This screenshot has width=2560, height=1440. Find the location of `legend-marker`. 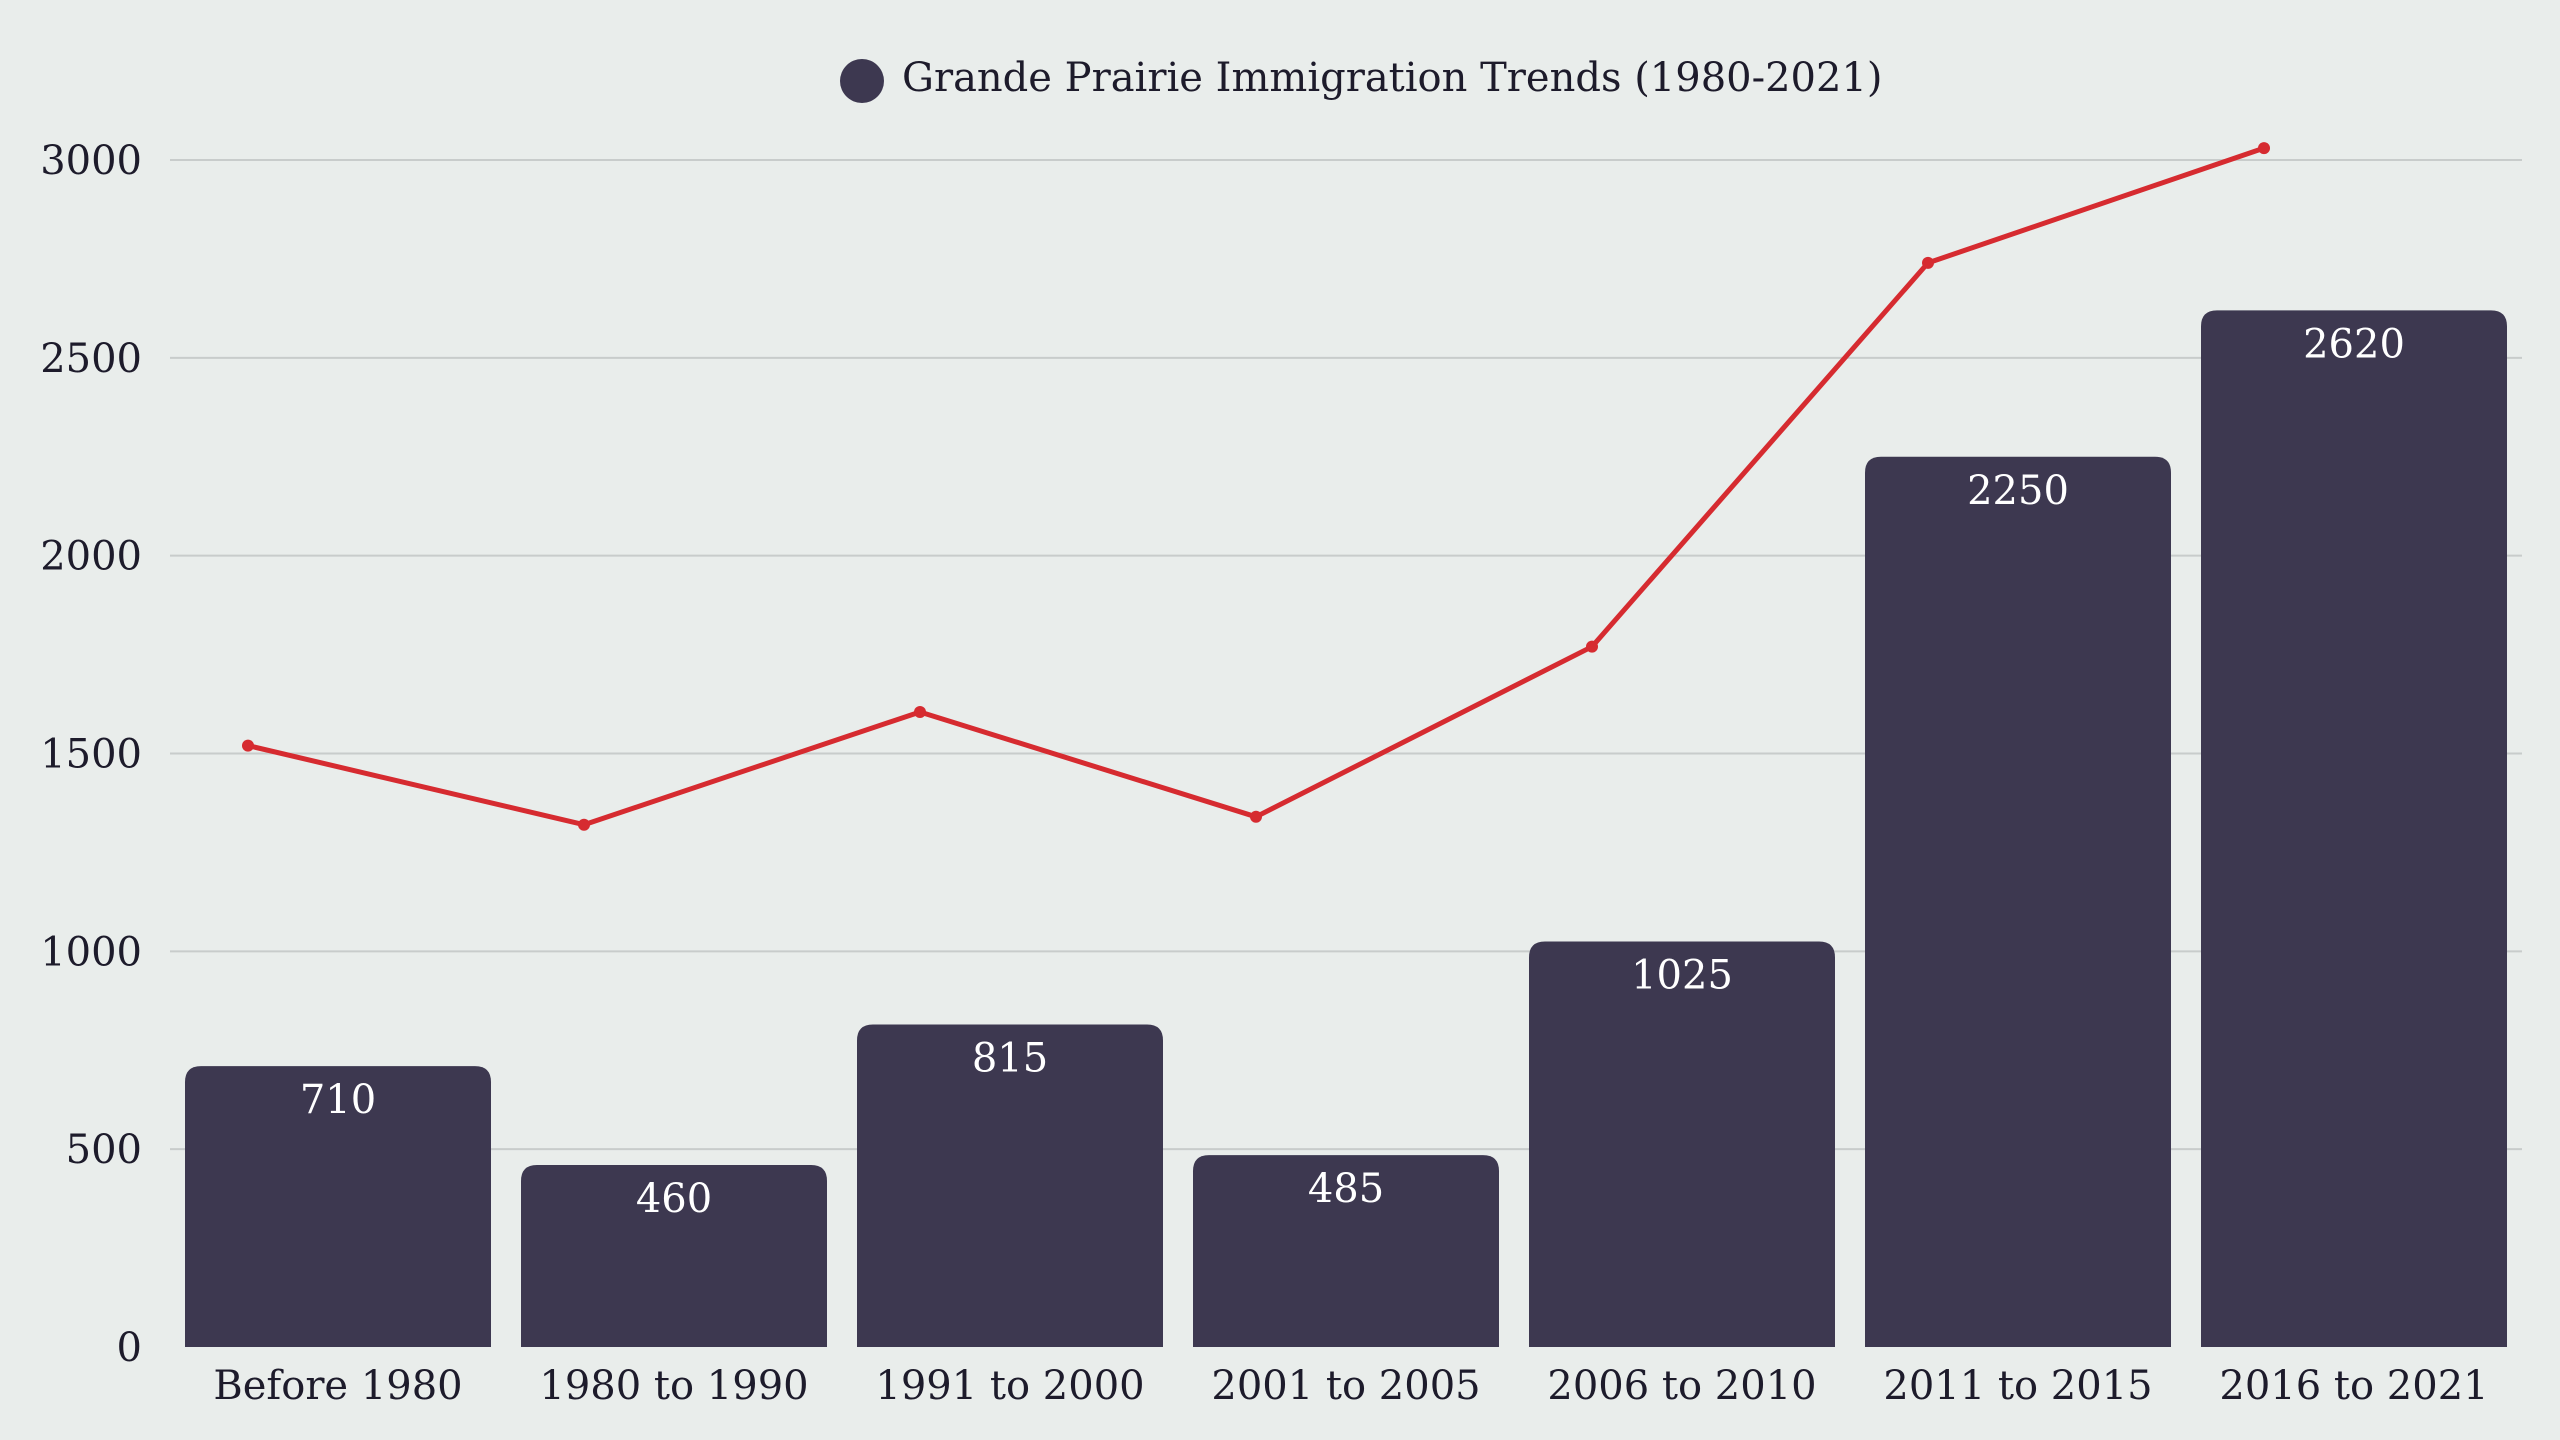

legend-marker is located at coordinates (862, 81).